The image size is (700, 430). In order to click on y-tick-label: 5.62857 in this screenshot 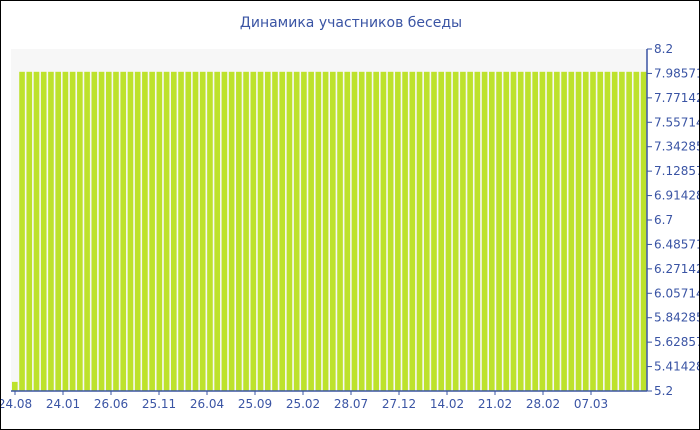, I will do `click(677, 342)`.